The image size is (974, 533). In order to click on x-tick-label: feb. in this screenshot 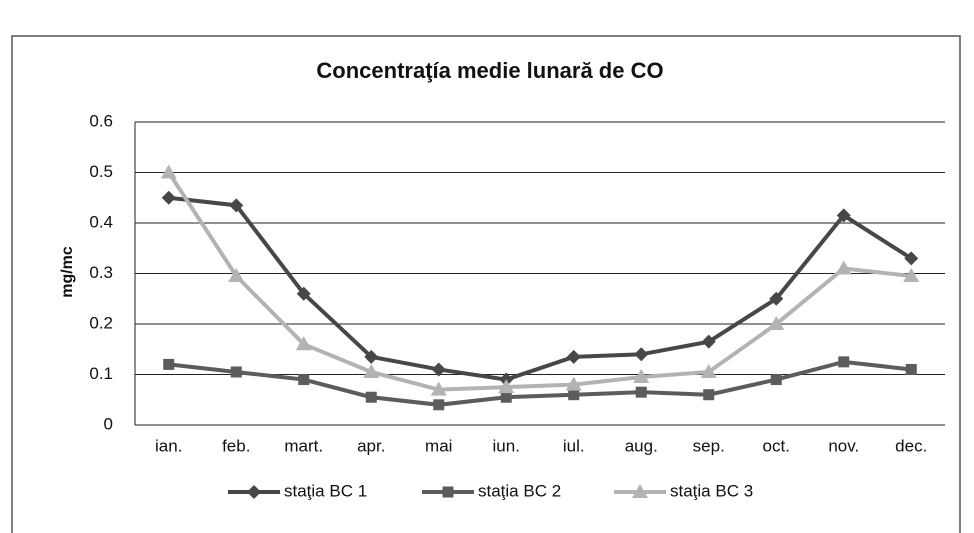, I will do `click(236, 445)`.